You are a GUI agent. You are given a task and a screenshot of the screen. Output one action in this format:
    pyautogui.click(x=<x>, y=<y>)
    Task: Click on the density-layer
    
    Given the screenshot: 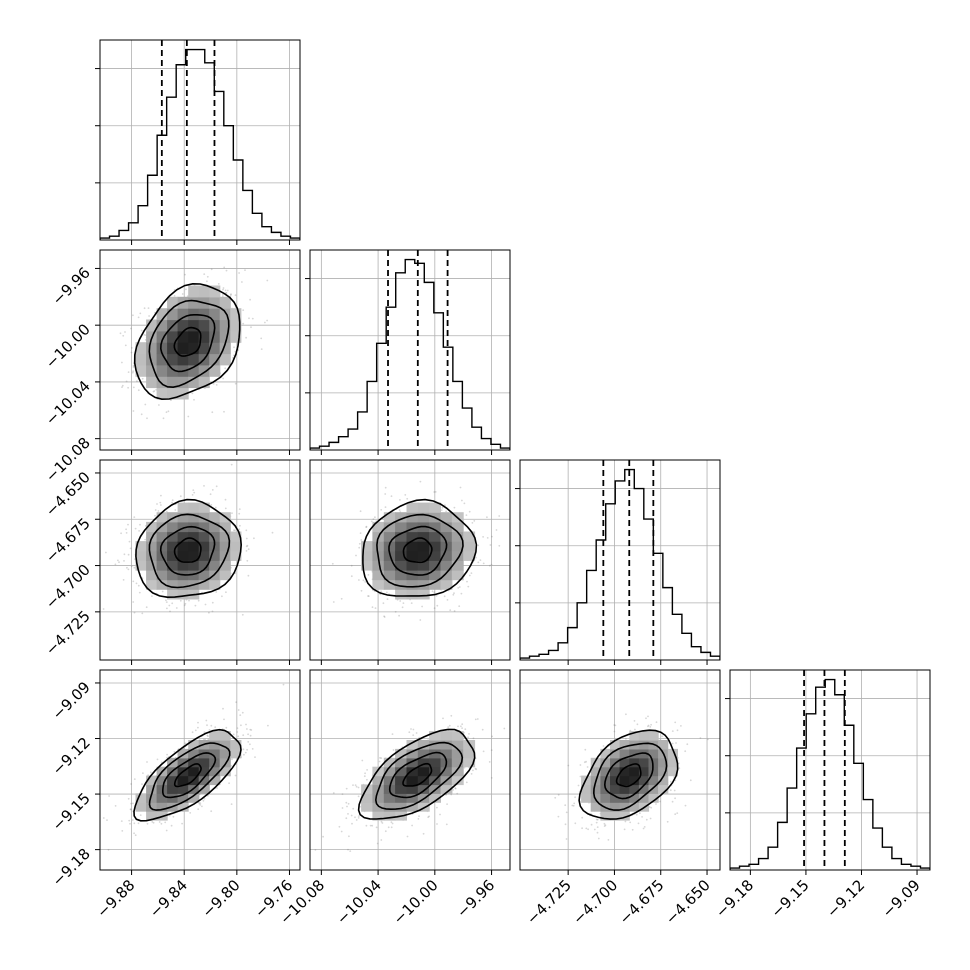 What is the action you would take?
    pyautogui.click(x=416, y=550)
    